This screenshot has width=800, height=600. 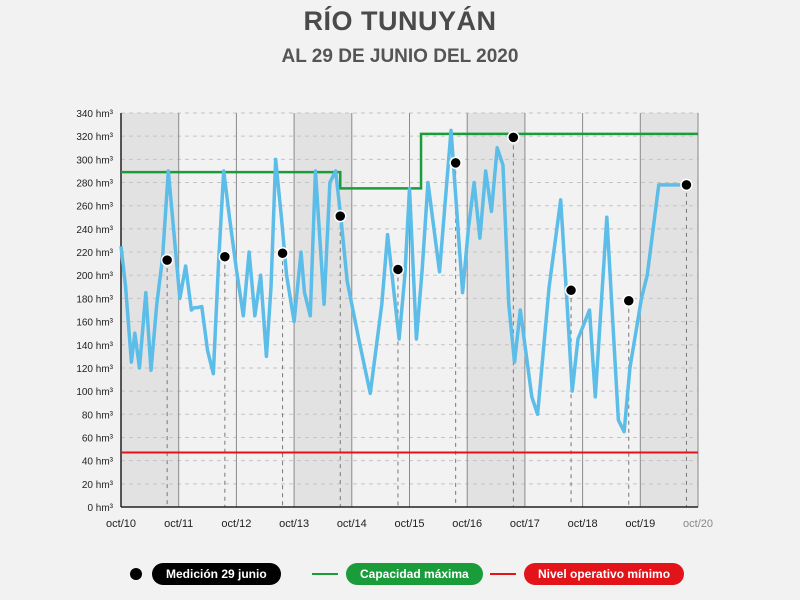 I want to click on legend-label-minimum: Nivel operativo mínimo, so click(x=604, y=574).